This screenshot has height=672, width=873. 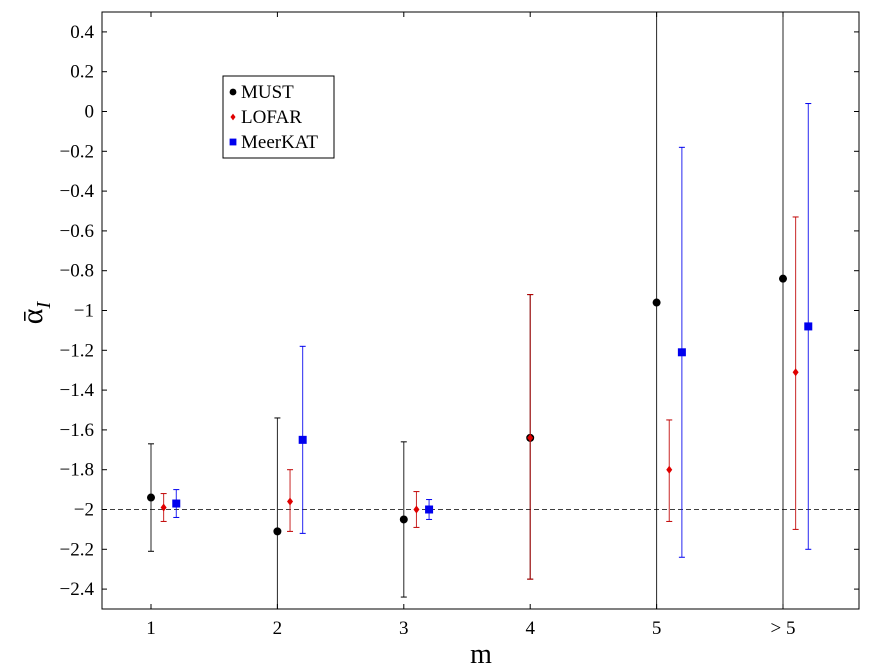 I want to click on x-tick-label: 5, so click(x=657, y=628).